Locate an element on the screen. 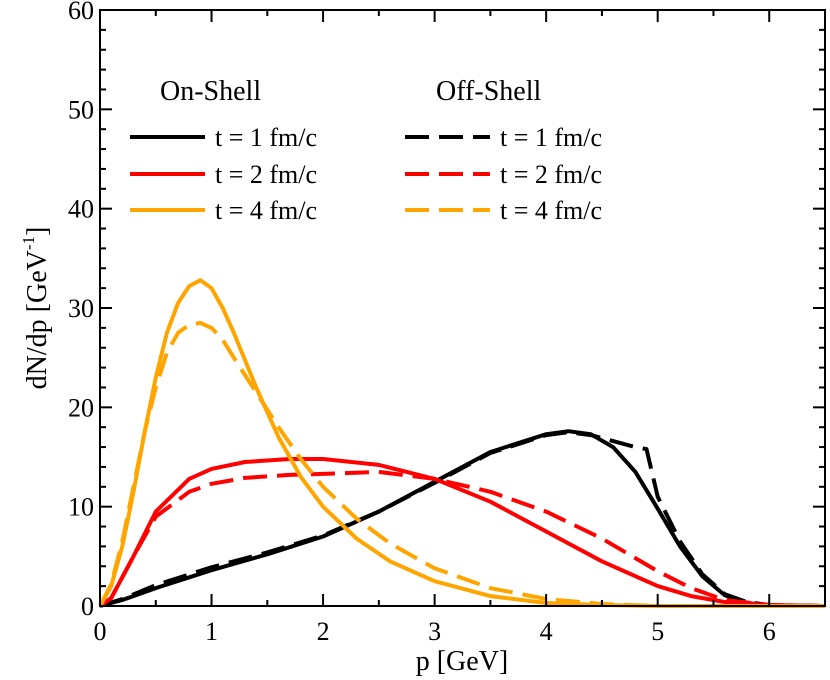 The height and width of the screenshot is (680, 830). x-tick-label: 6 is located at coordinates (769, 631).